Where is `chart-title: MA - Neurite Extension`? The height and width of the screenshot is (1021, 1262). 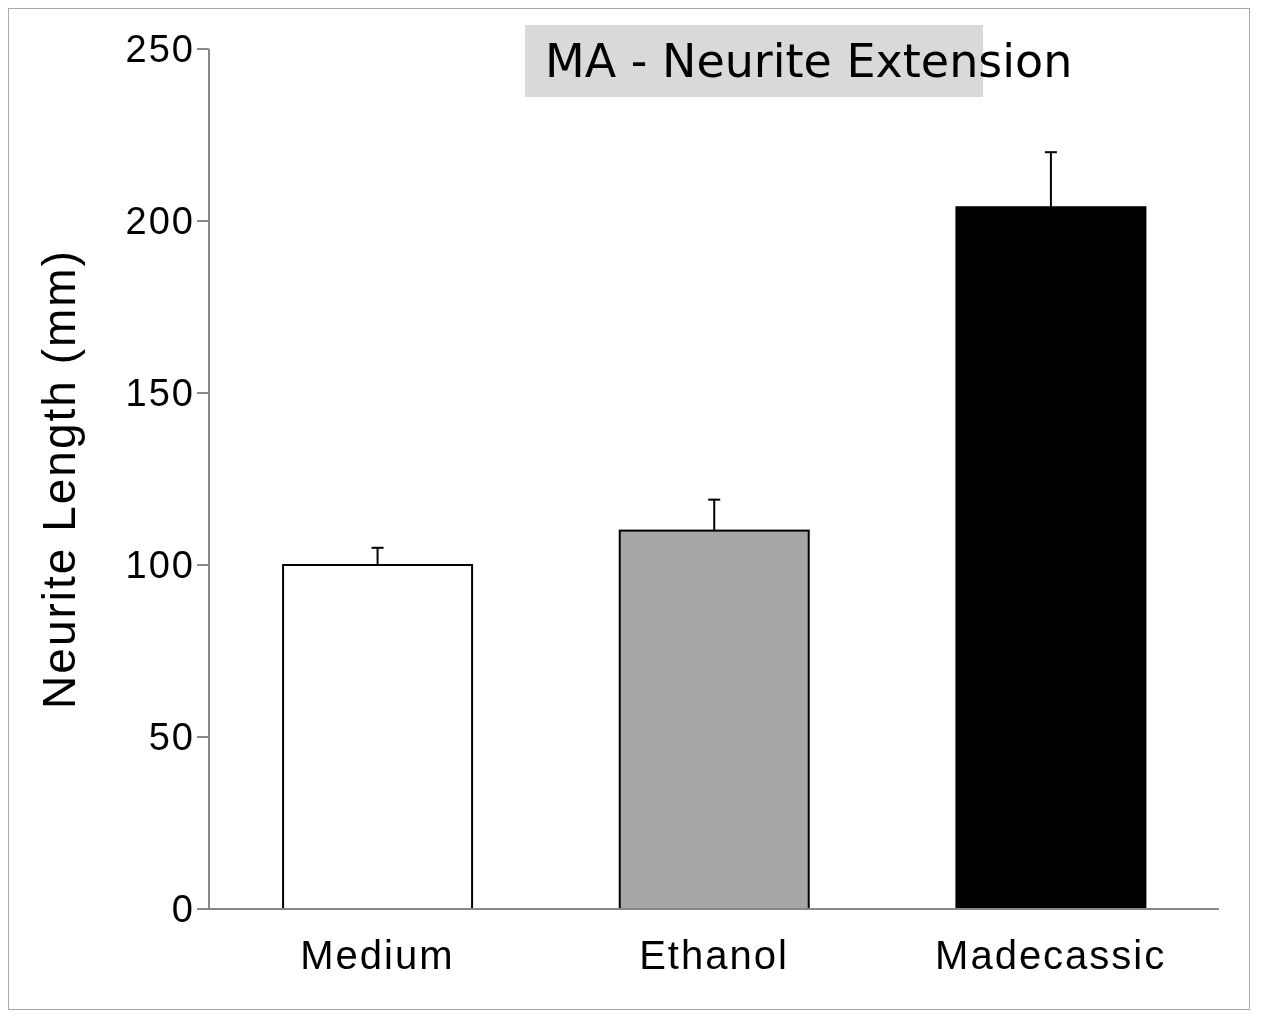
chart-title: MA - Neurite Extension is located at coordinates (808, 61).